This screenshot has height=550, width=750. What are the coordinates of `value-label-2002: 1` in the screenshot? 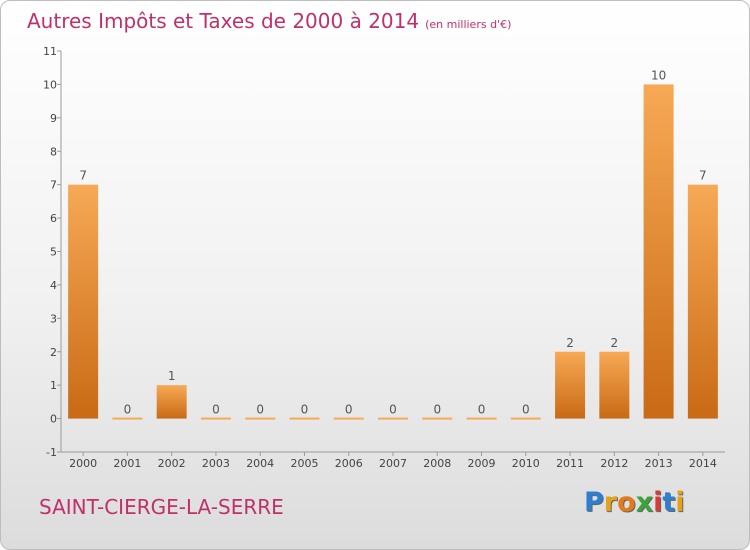 It's located at (172, 376).